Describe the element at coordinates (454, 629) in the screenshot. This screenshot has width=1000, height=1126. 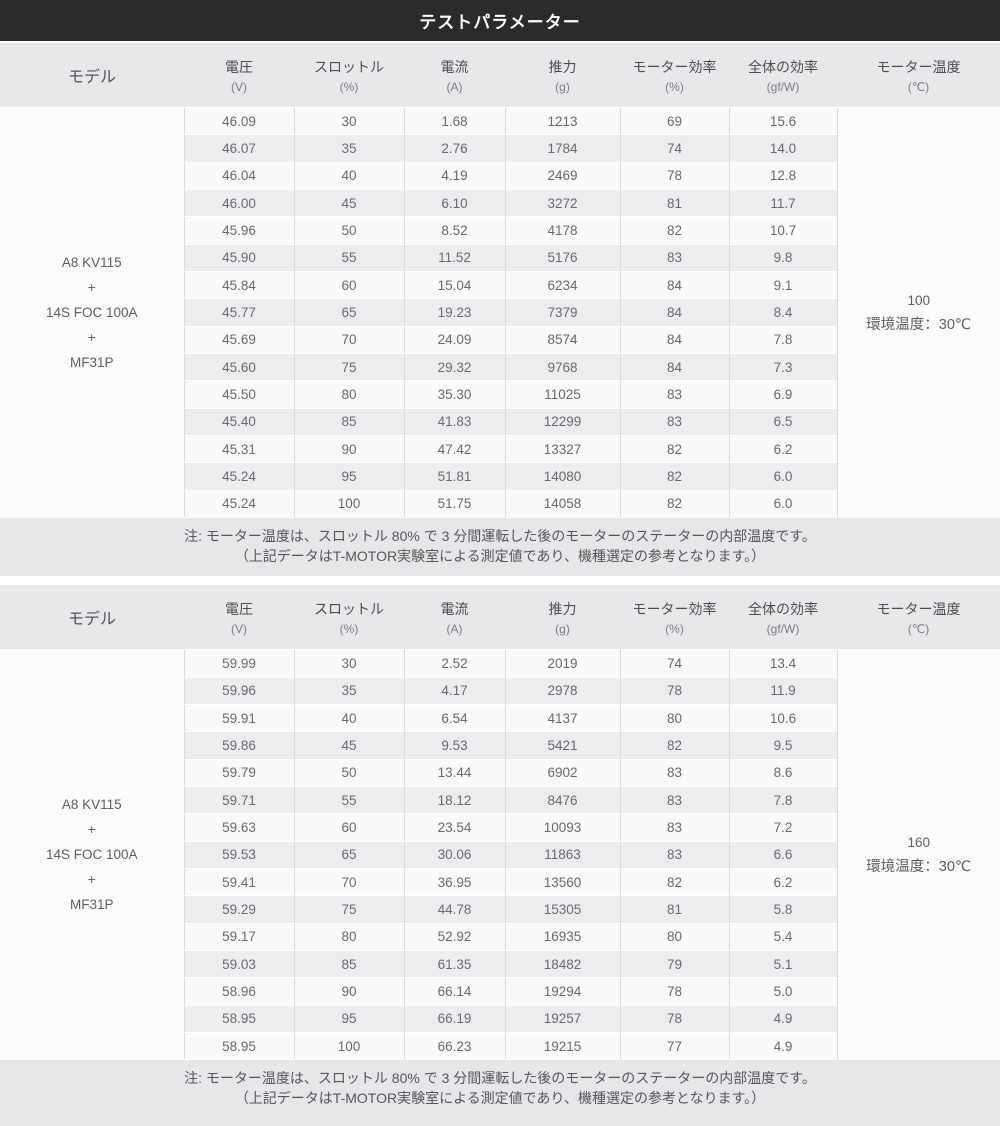
I see `column-unit: (A)` at that location.